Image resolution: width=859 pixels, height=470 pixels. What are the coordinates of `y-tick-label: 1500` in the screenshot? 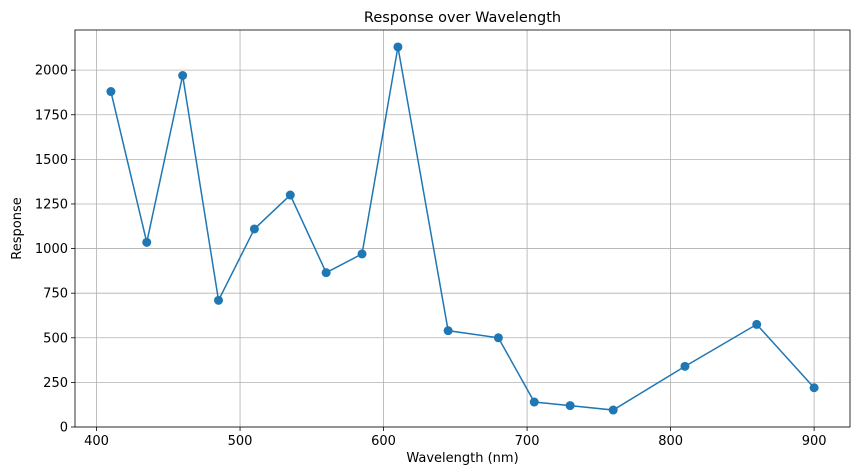 It's located at (51, 160).